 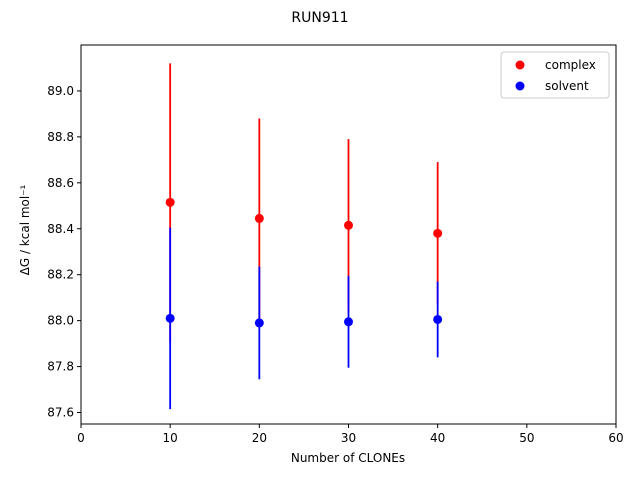 I want to click on legend-entry: solvent, so click(x=567, y=86).